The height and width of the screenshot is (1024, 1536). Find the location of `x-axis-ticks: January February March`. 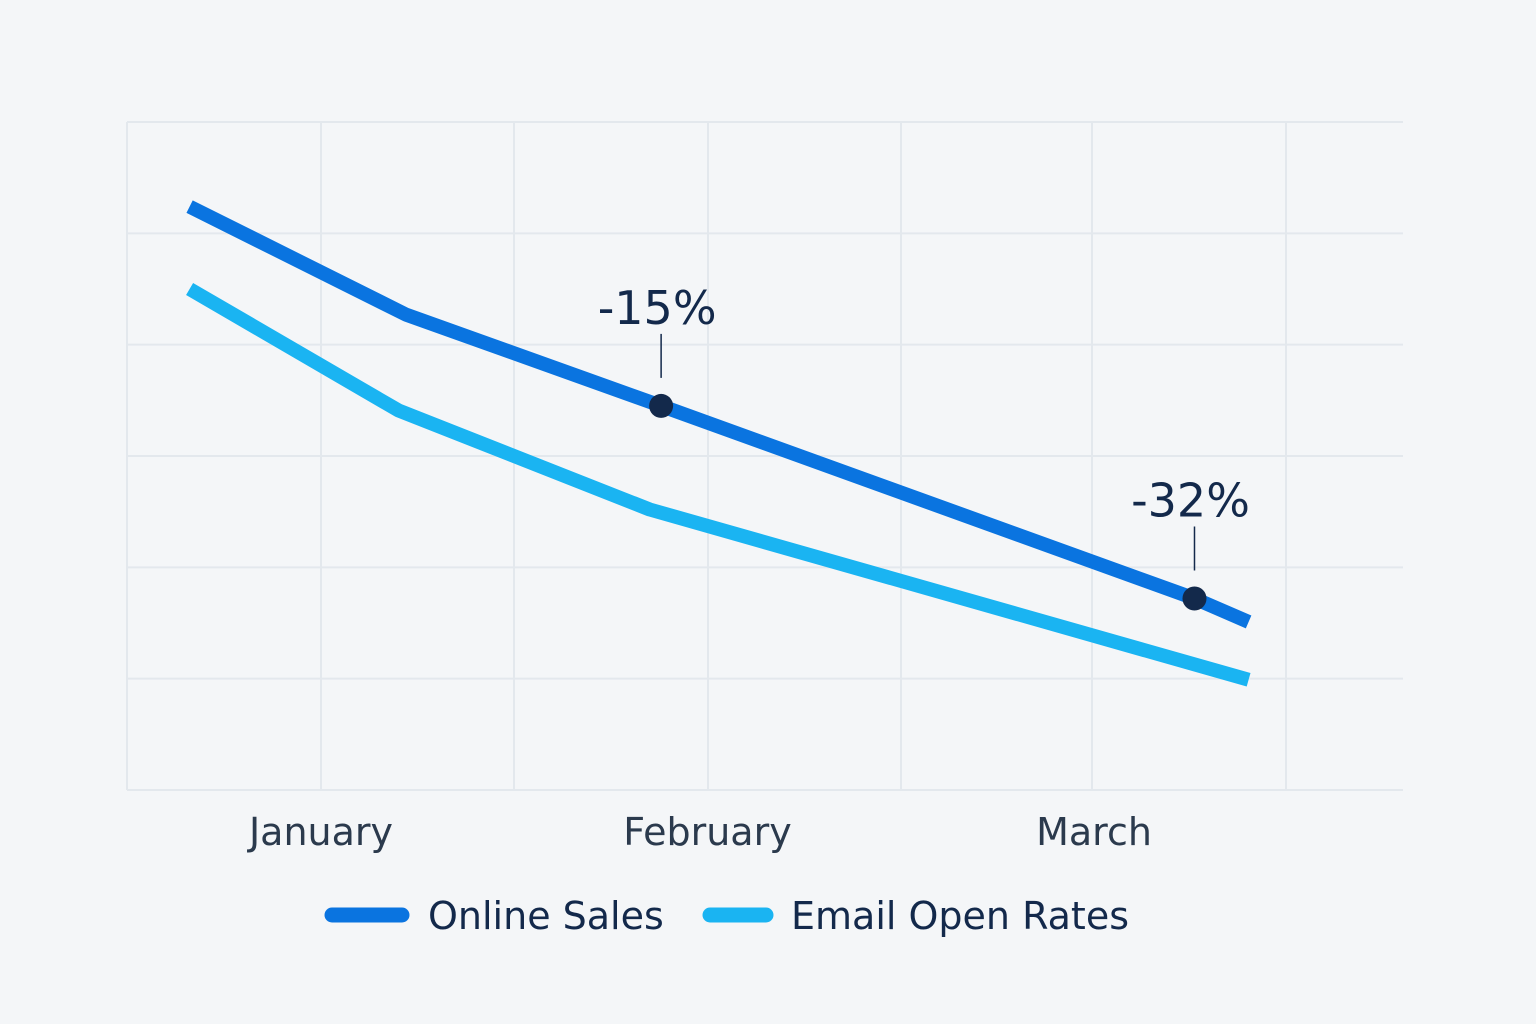

x-axis-ticks: January February March is located at coordinates (699, 832).